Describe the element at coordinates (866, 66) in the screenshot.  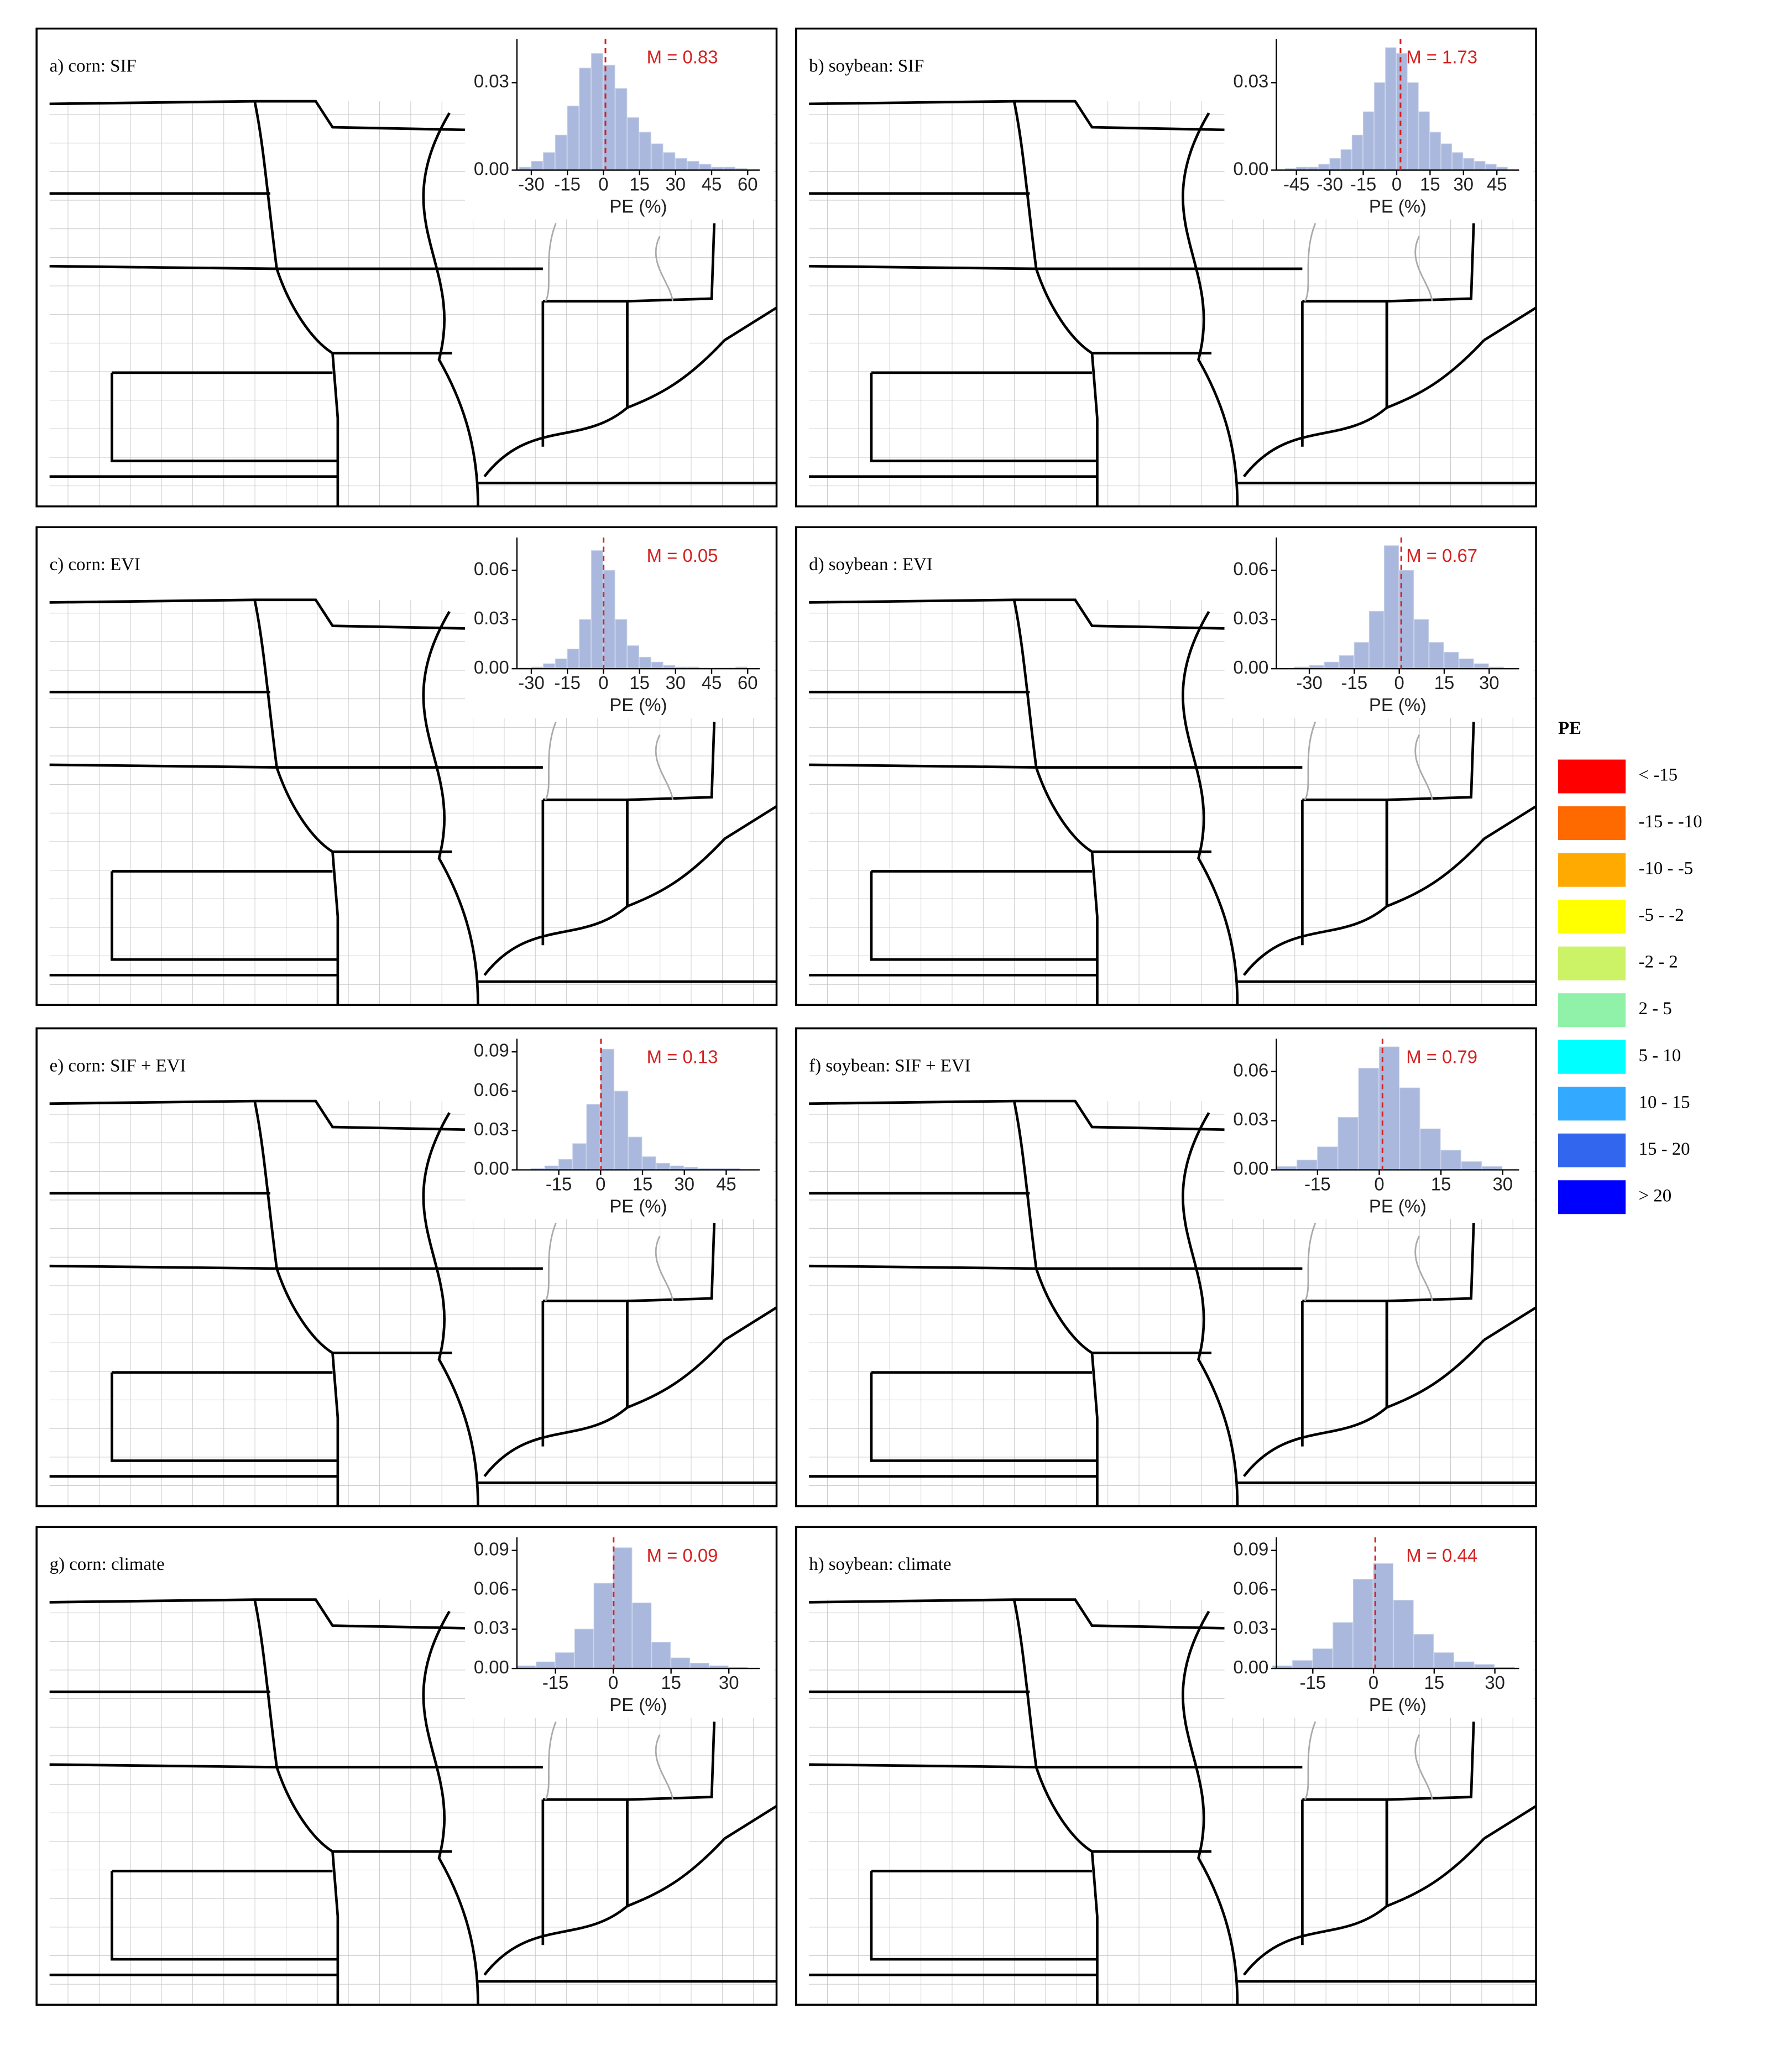
I see `panel-title: b) soybean: SIF` at that location.